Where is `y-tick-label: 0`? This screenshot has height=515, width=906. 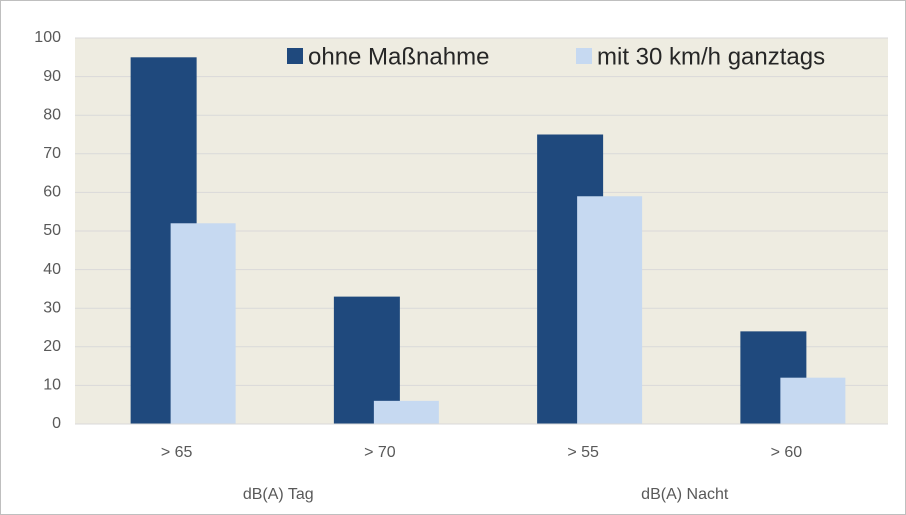 y-tick-label: 0 is located at coordinates (56, 423).